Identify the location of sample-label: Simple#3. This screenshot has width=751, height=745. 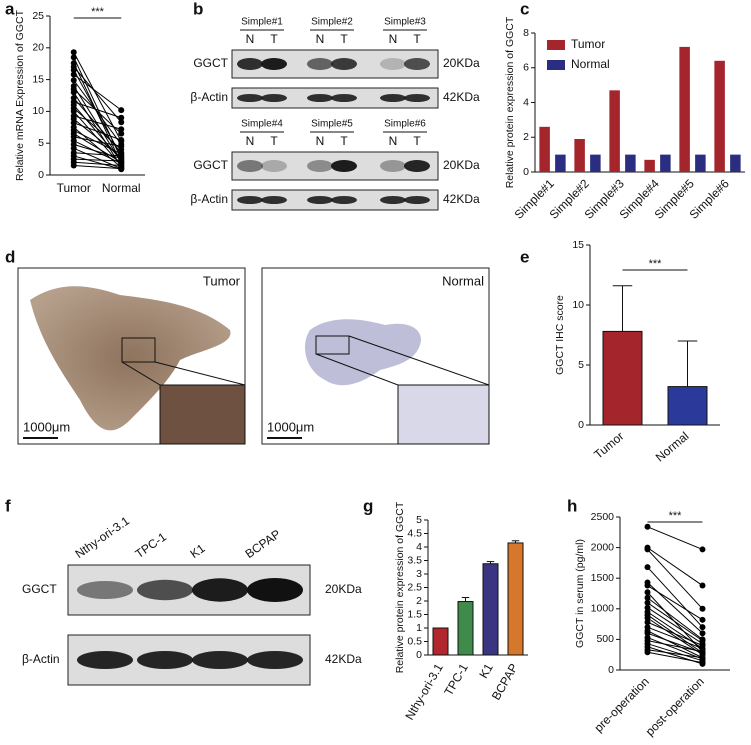
(405, 22).